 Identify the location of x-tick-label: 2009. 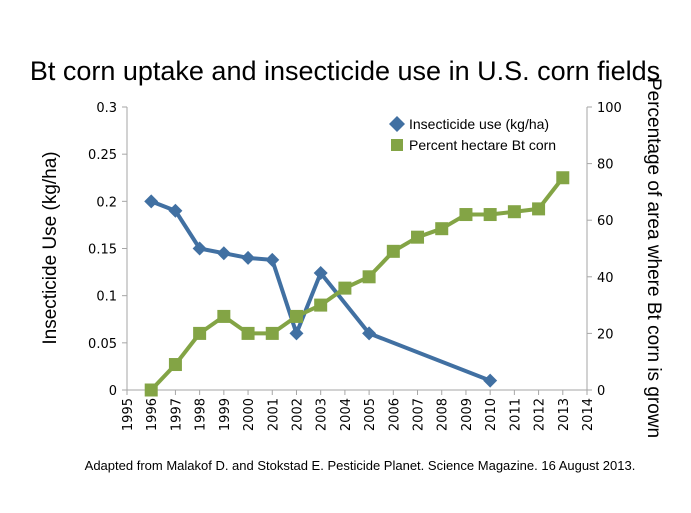
(467, 414).